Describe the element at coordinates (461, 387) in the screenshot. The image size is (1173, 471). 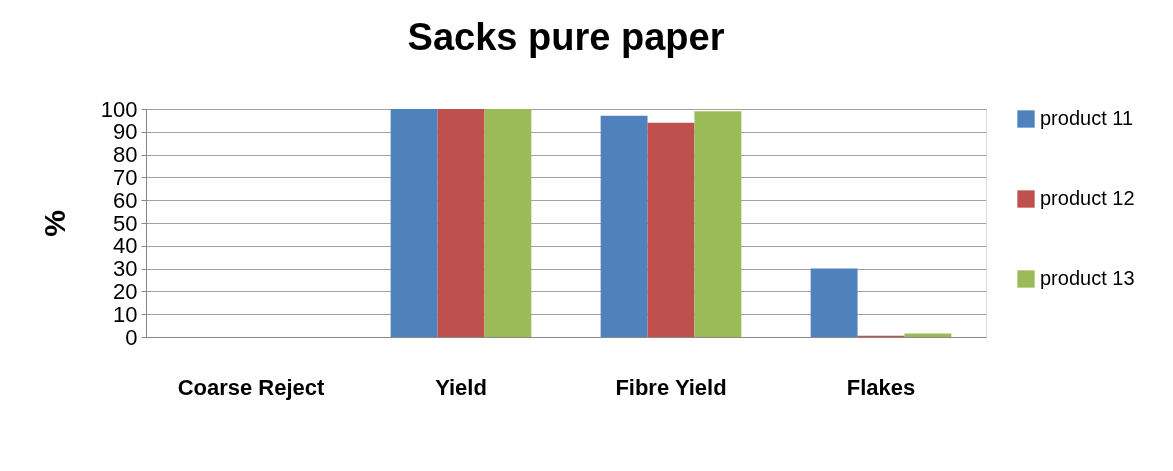
I see `x-tick-label: Yield` at that location.